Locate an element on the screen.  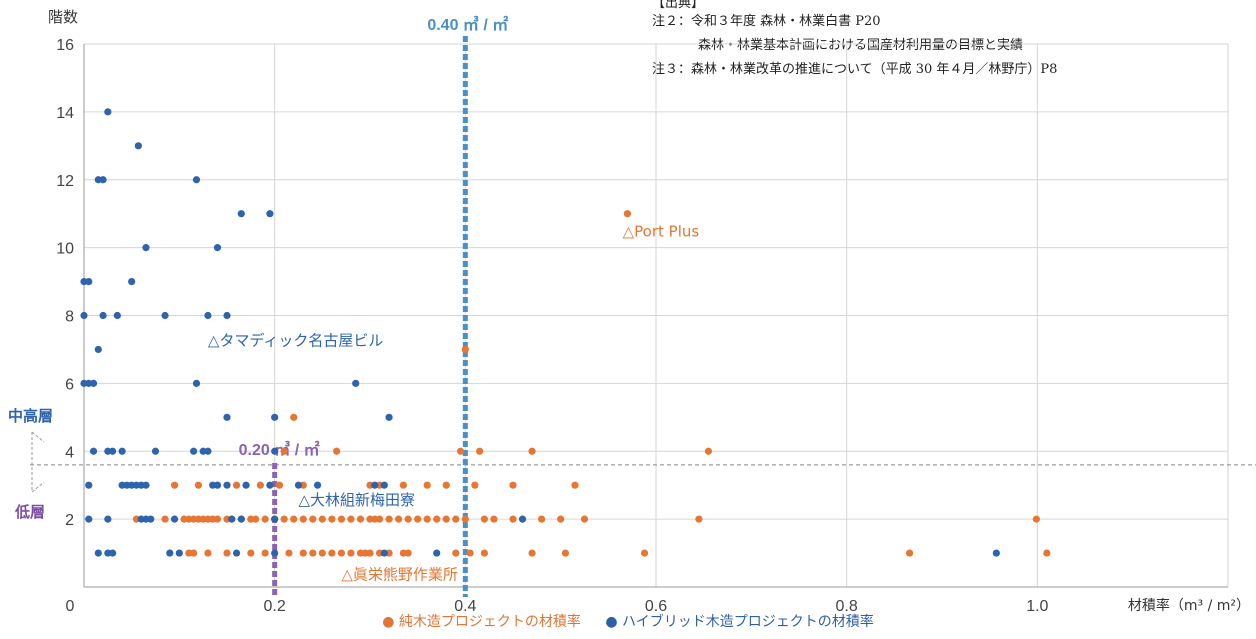
y-tick-label: 8 is located at coordinates (69, 317).